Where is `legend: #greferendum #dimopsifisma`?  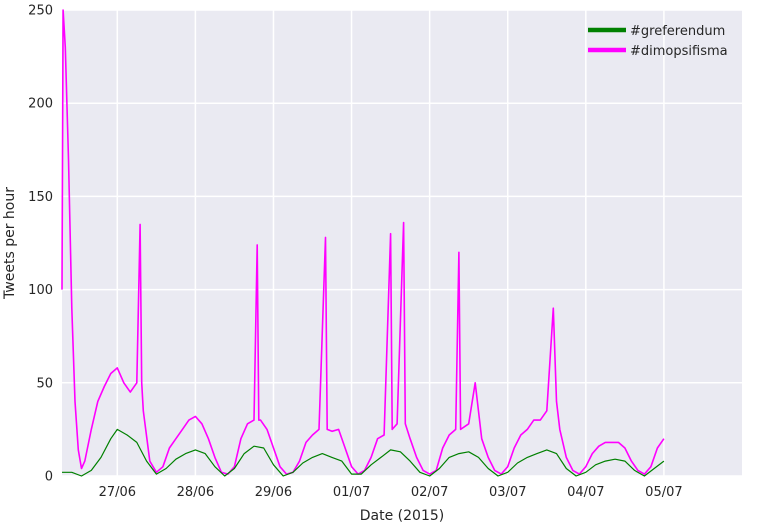 legend: #greferendum #dimopsifisma is located at coordinates (658, 41).